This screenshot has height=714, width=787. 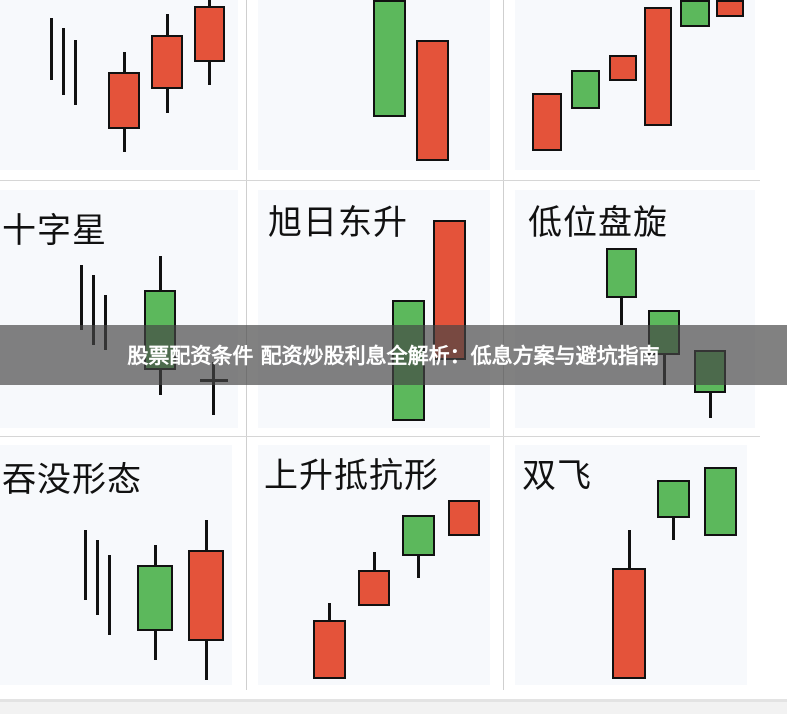 I want to click on pattern-label-low-consolidation: 低位盘旋, so click(x=598, y=223).